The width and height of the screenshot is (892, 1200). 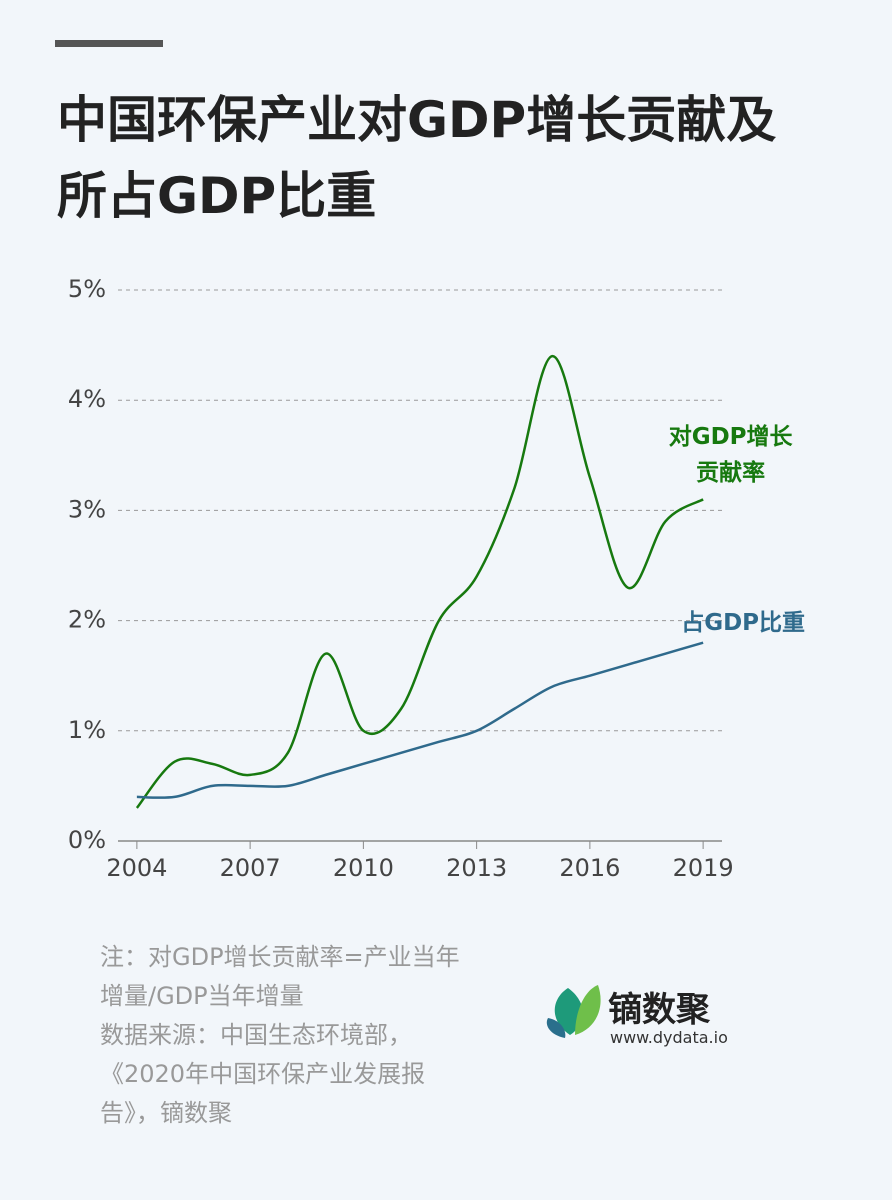 What do you see at coordinates (136, 868) in the screenshot?
I see `x-tick-label: 2004` at bounding box center [136, 868].